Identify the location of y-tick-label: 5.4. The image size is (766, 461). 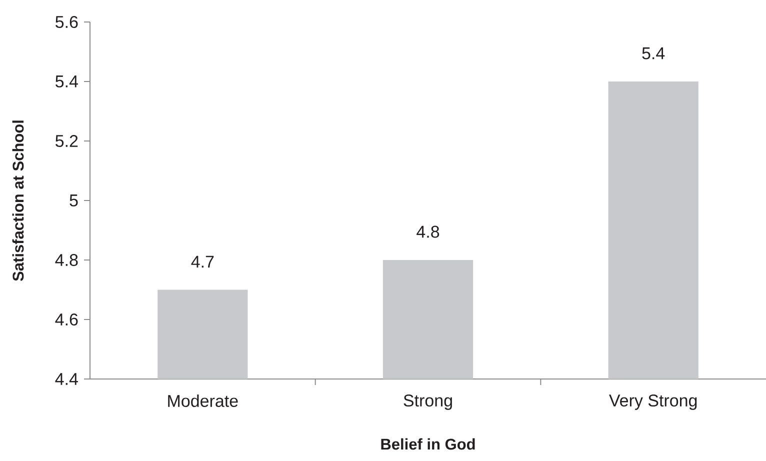
(67, 82).